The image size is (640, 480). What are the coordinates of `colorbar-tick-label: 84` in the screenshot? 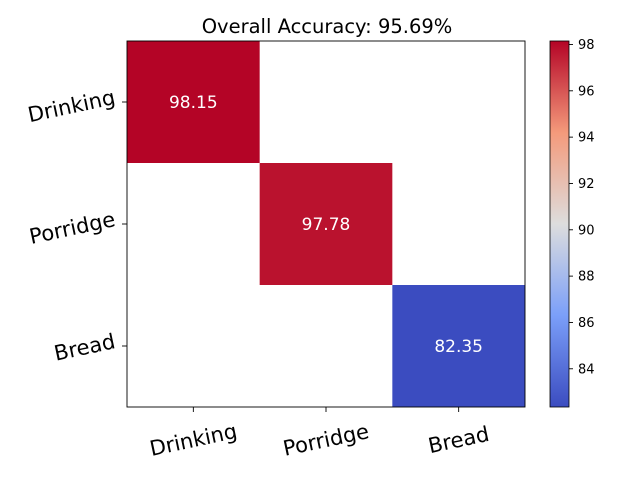 It's located at (586, 369).